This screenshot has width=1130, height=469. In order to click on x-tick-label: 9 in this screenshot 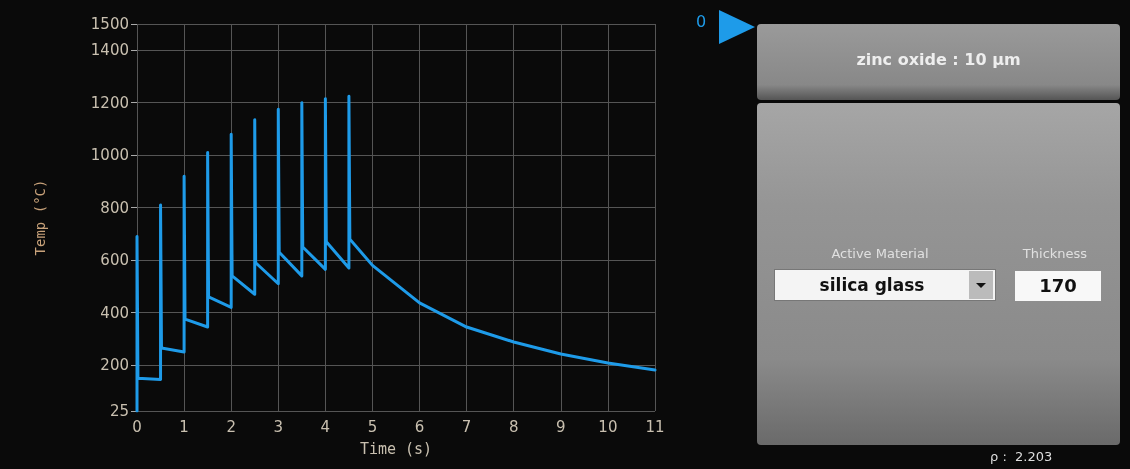, I will do `click(561, 426)`.